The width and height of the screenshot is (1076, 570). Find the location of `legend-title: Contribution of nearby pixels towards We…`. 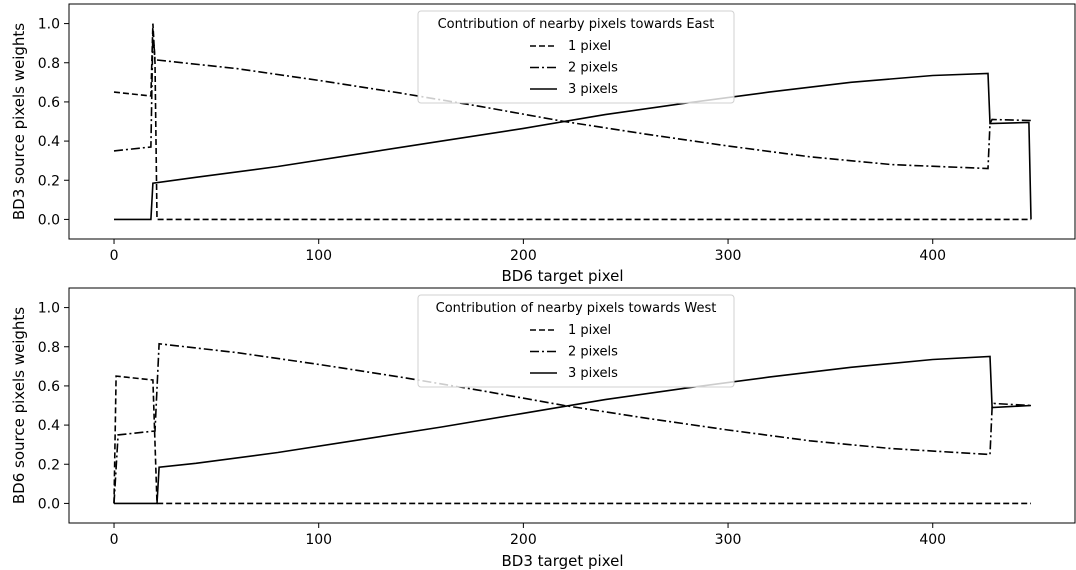

legend-title: Contribution of nearby pixels towards We… is located at coordinates (576, 308).